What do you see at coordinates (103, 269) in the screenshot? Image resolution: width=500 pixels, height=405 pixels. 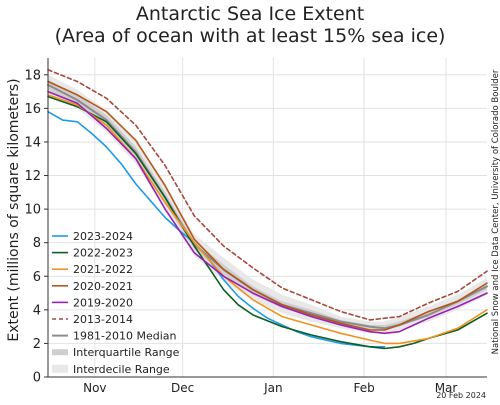 I see `legend-label: 2021-2022` at bounding box center [103, 269].